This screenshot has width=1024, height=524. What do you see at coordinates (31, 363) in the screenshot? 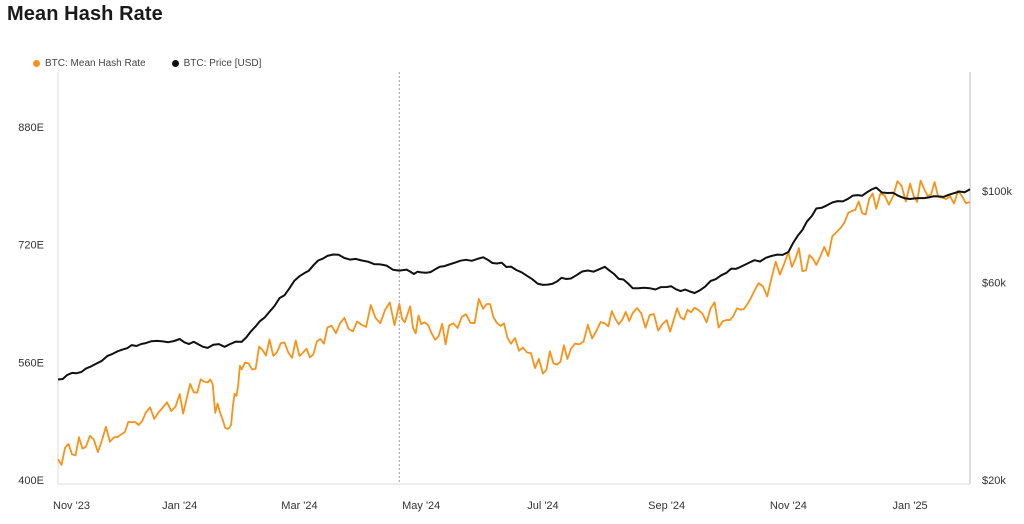
I see `y-left-tick-label: 560E` at bounding box center [31, 363].